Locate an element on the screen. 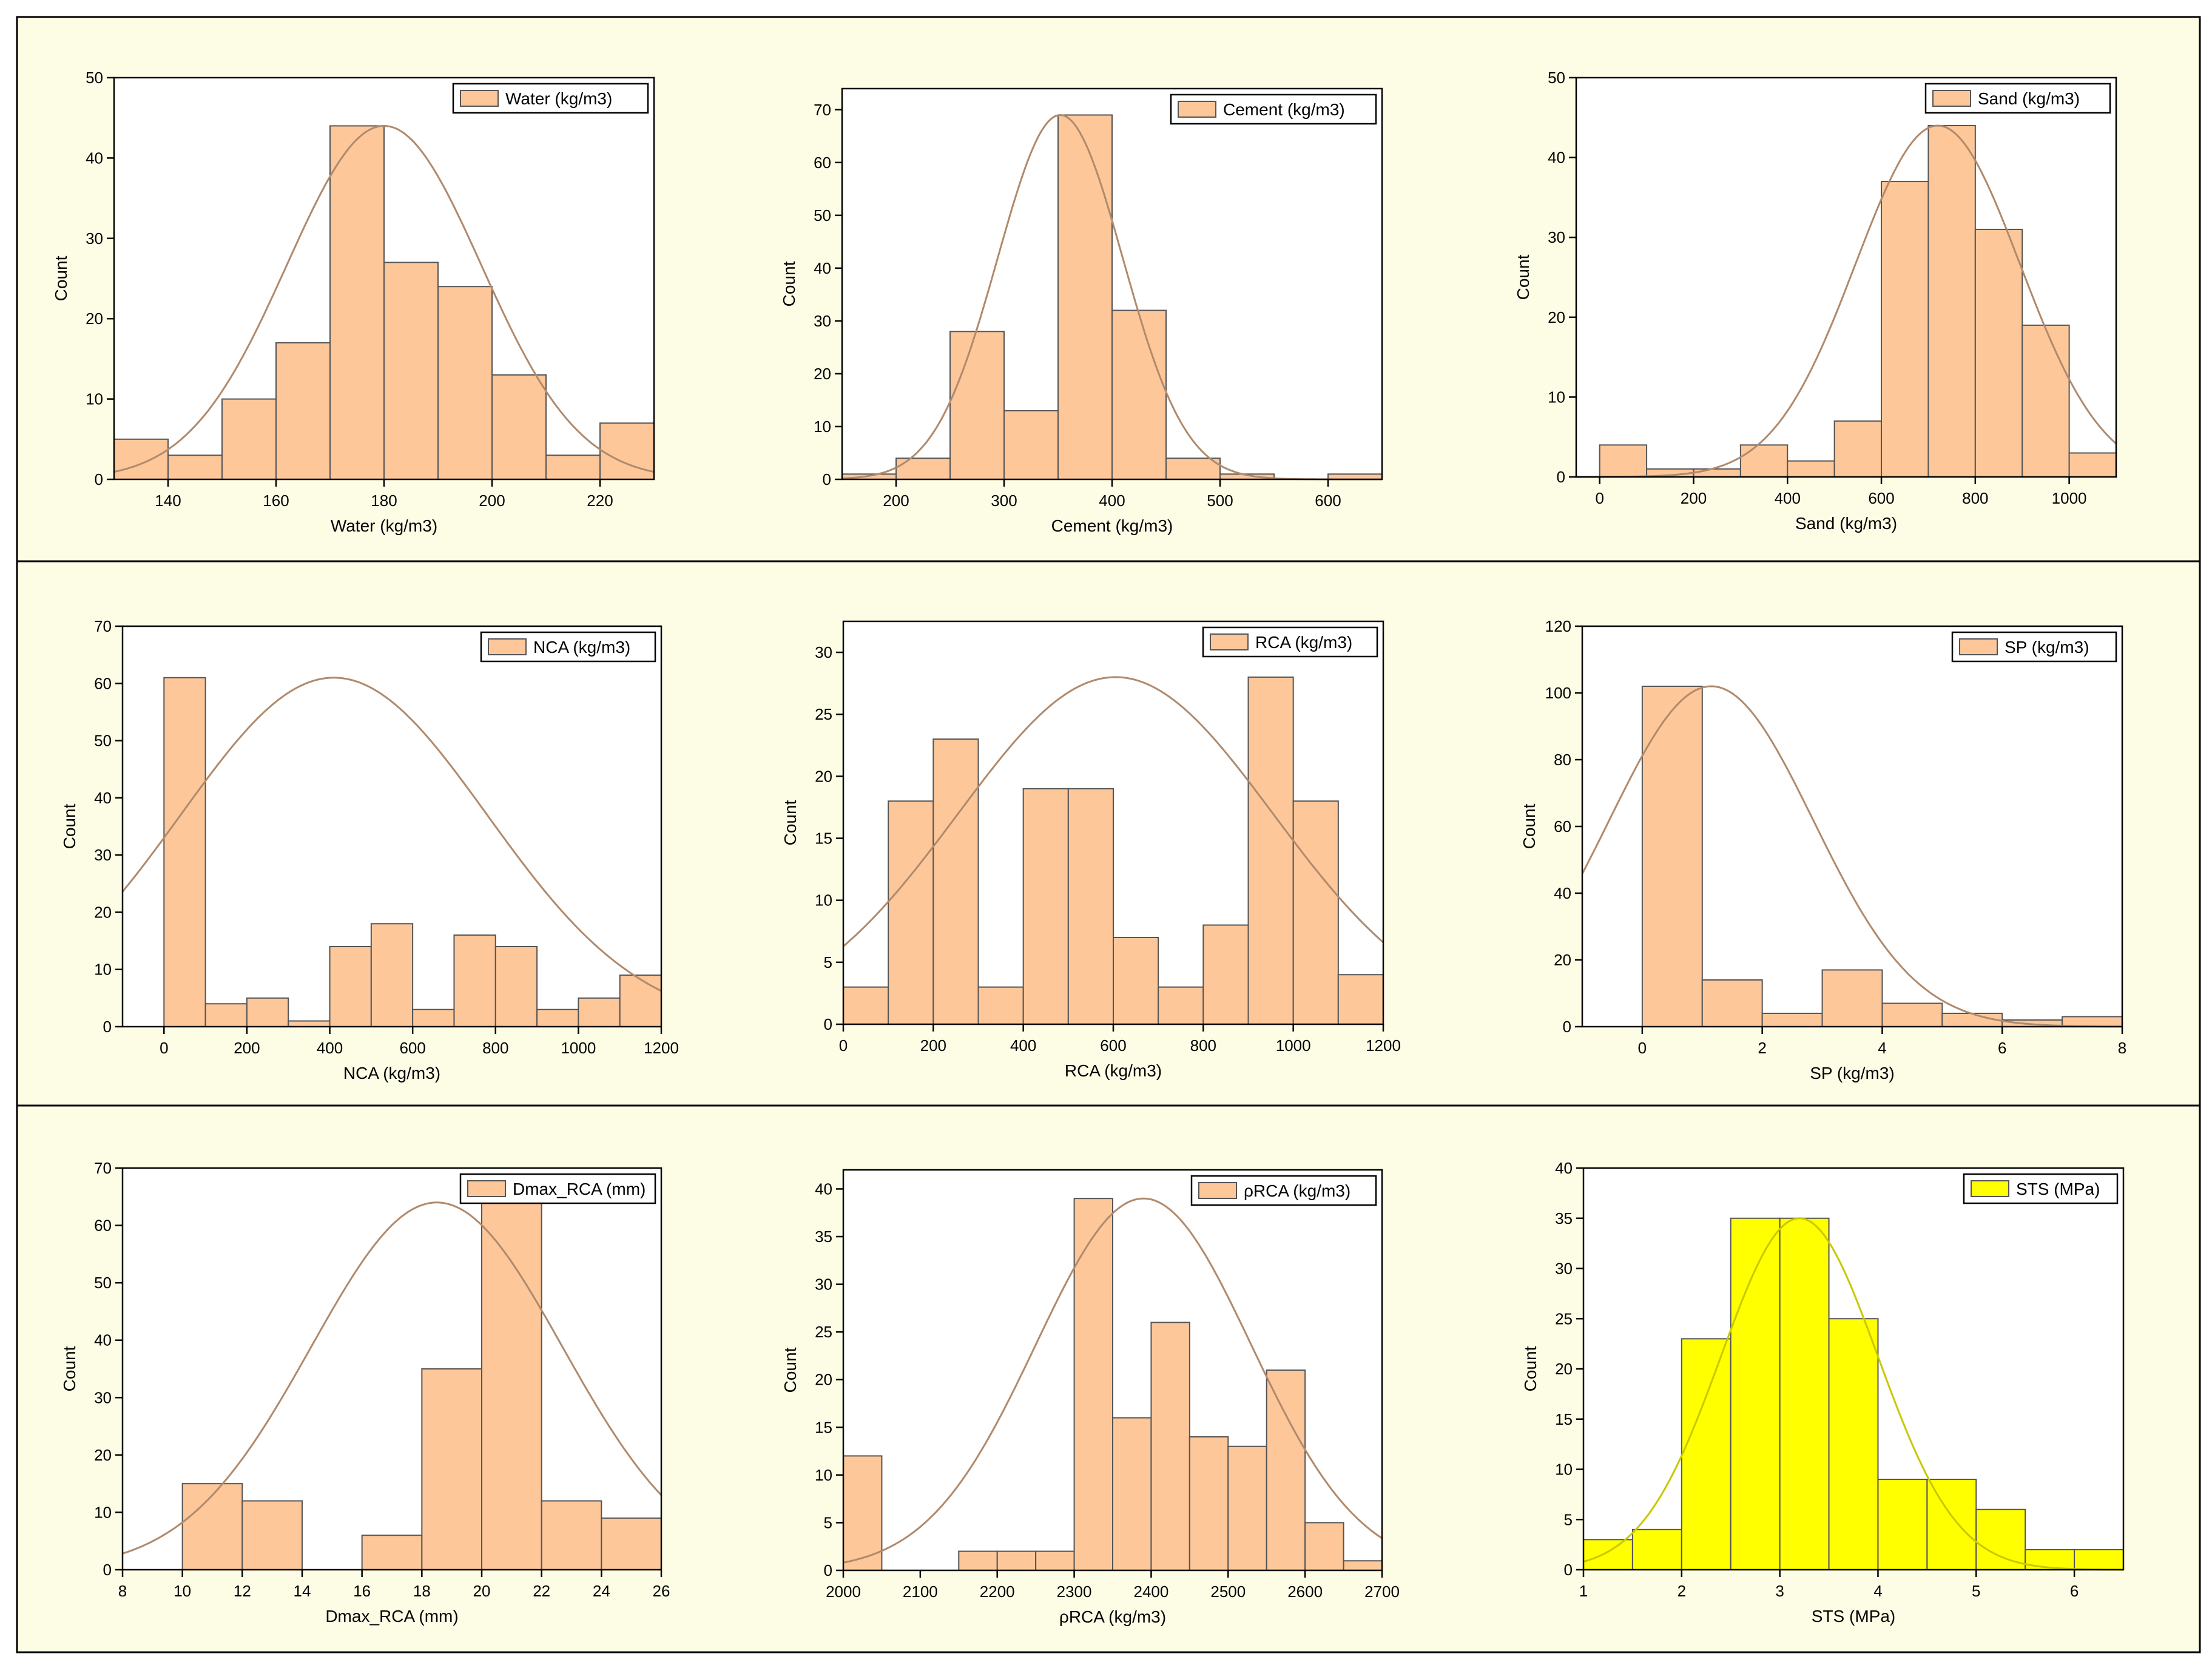  y-tick-label: 25 is located at coordinates (823, 1332).